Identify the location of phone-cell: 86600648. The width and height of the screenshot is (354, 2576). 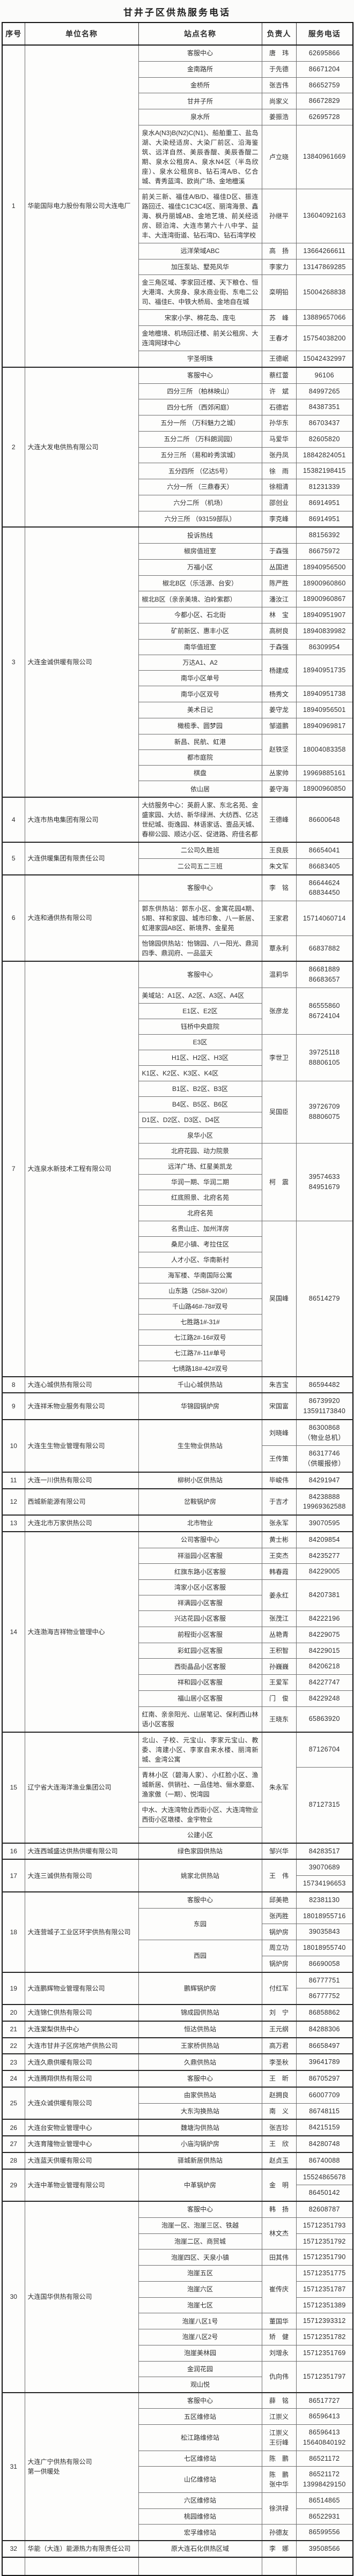
(324, 820).